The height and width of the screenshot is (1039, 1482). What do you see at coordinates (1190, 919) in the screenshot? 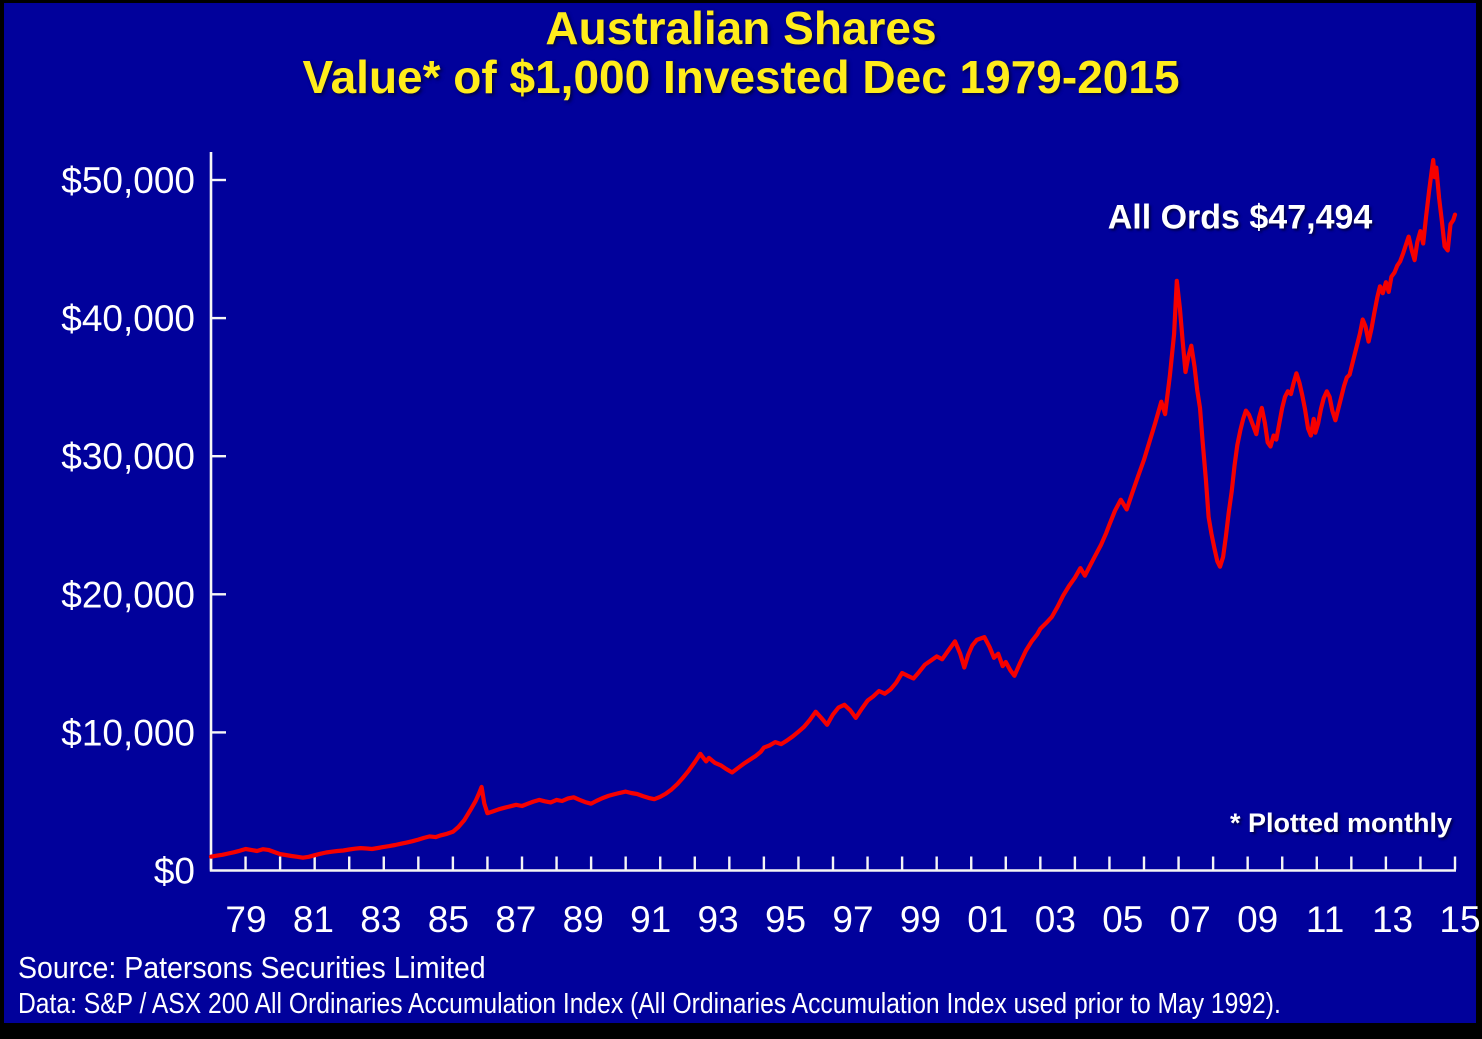
I see `x-axis-label: 07` at bounding box center [1190, 919].